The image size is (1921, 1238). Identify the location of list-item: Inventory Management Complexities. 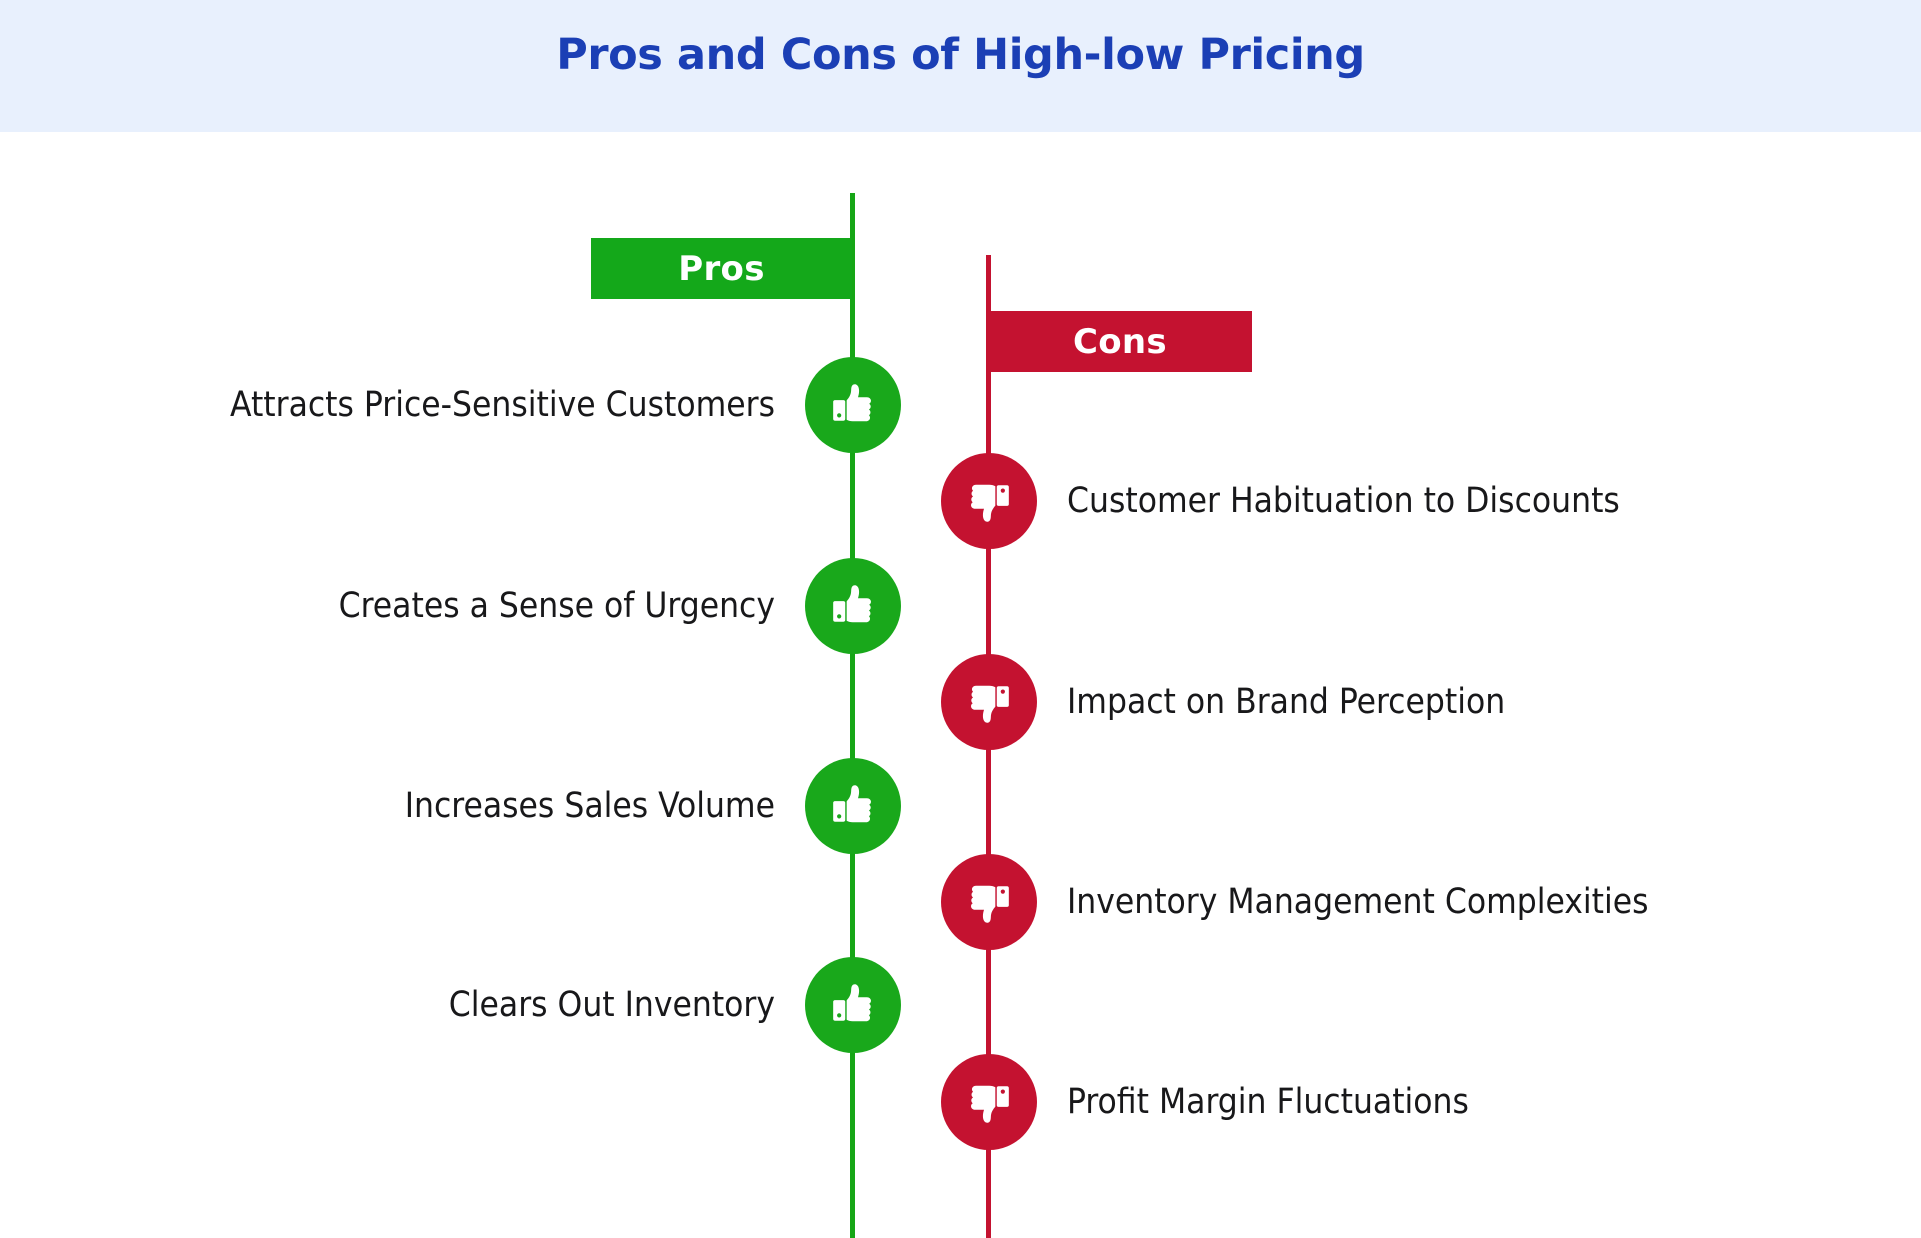
(1391, 902).